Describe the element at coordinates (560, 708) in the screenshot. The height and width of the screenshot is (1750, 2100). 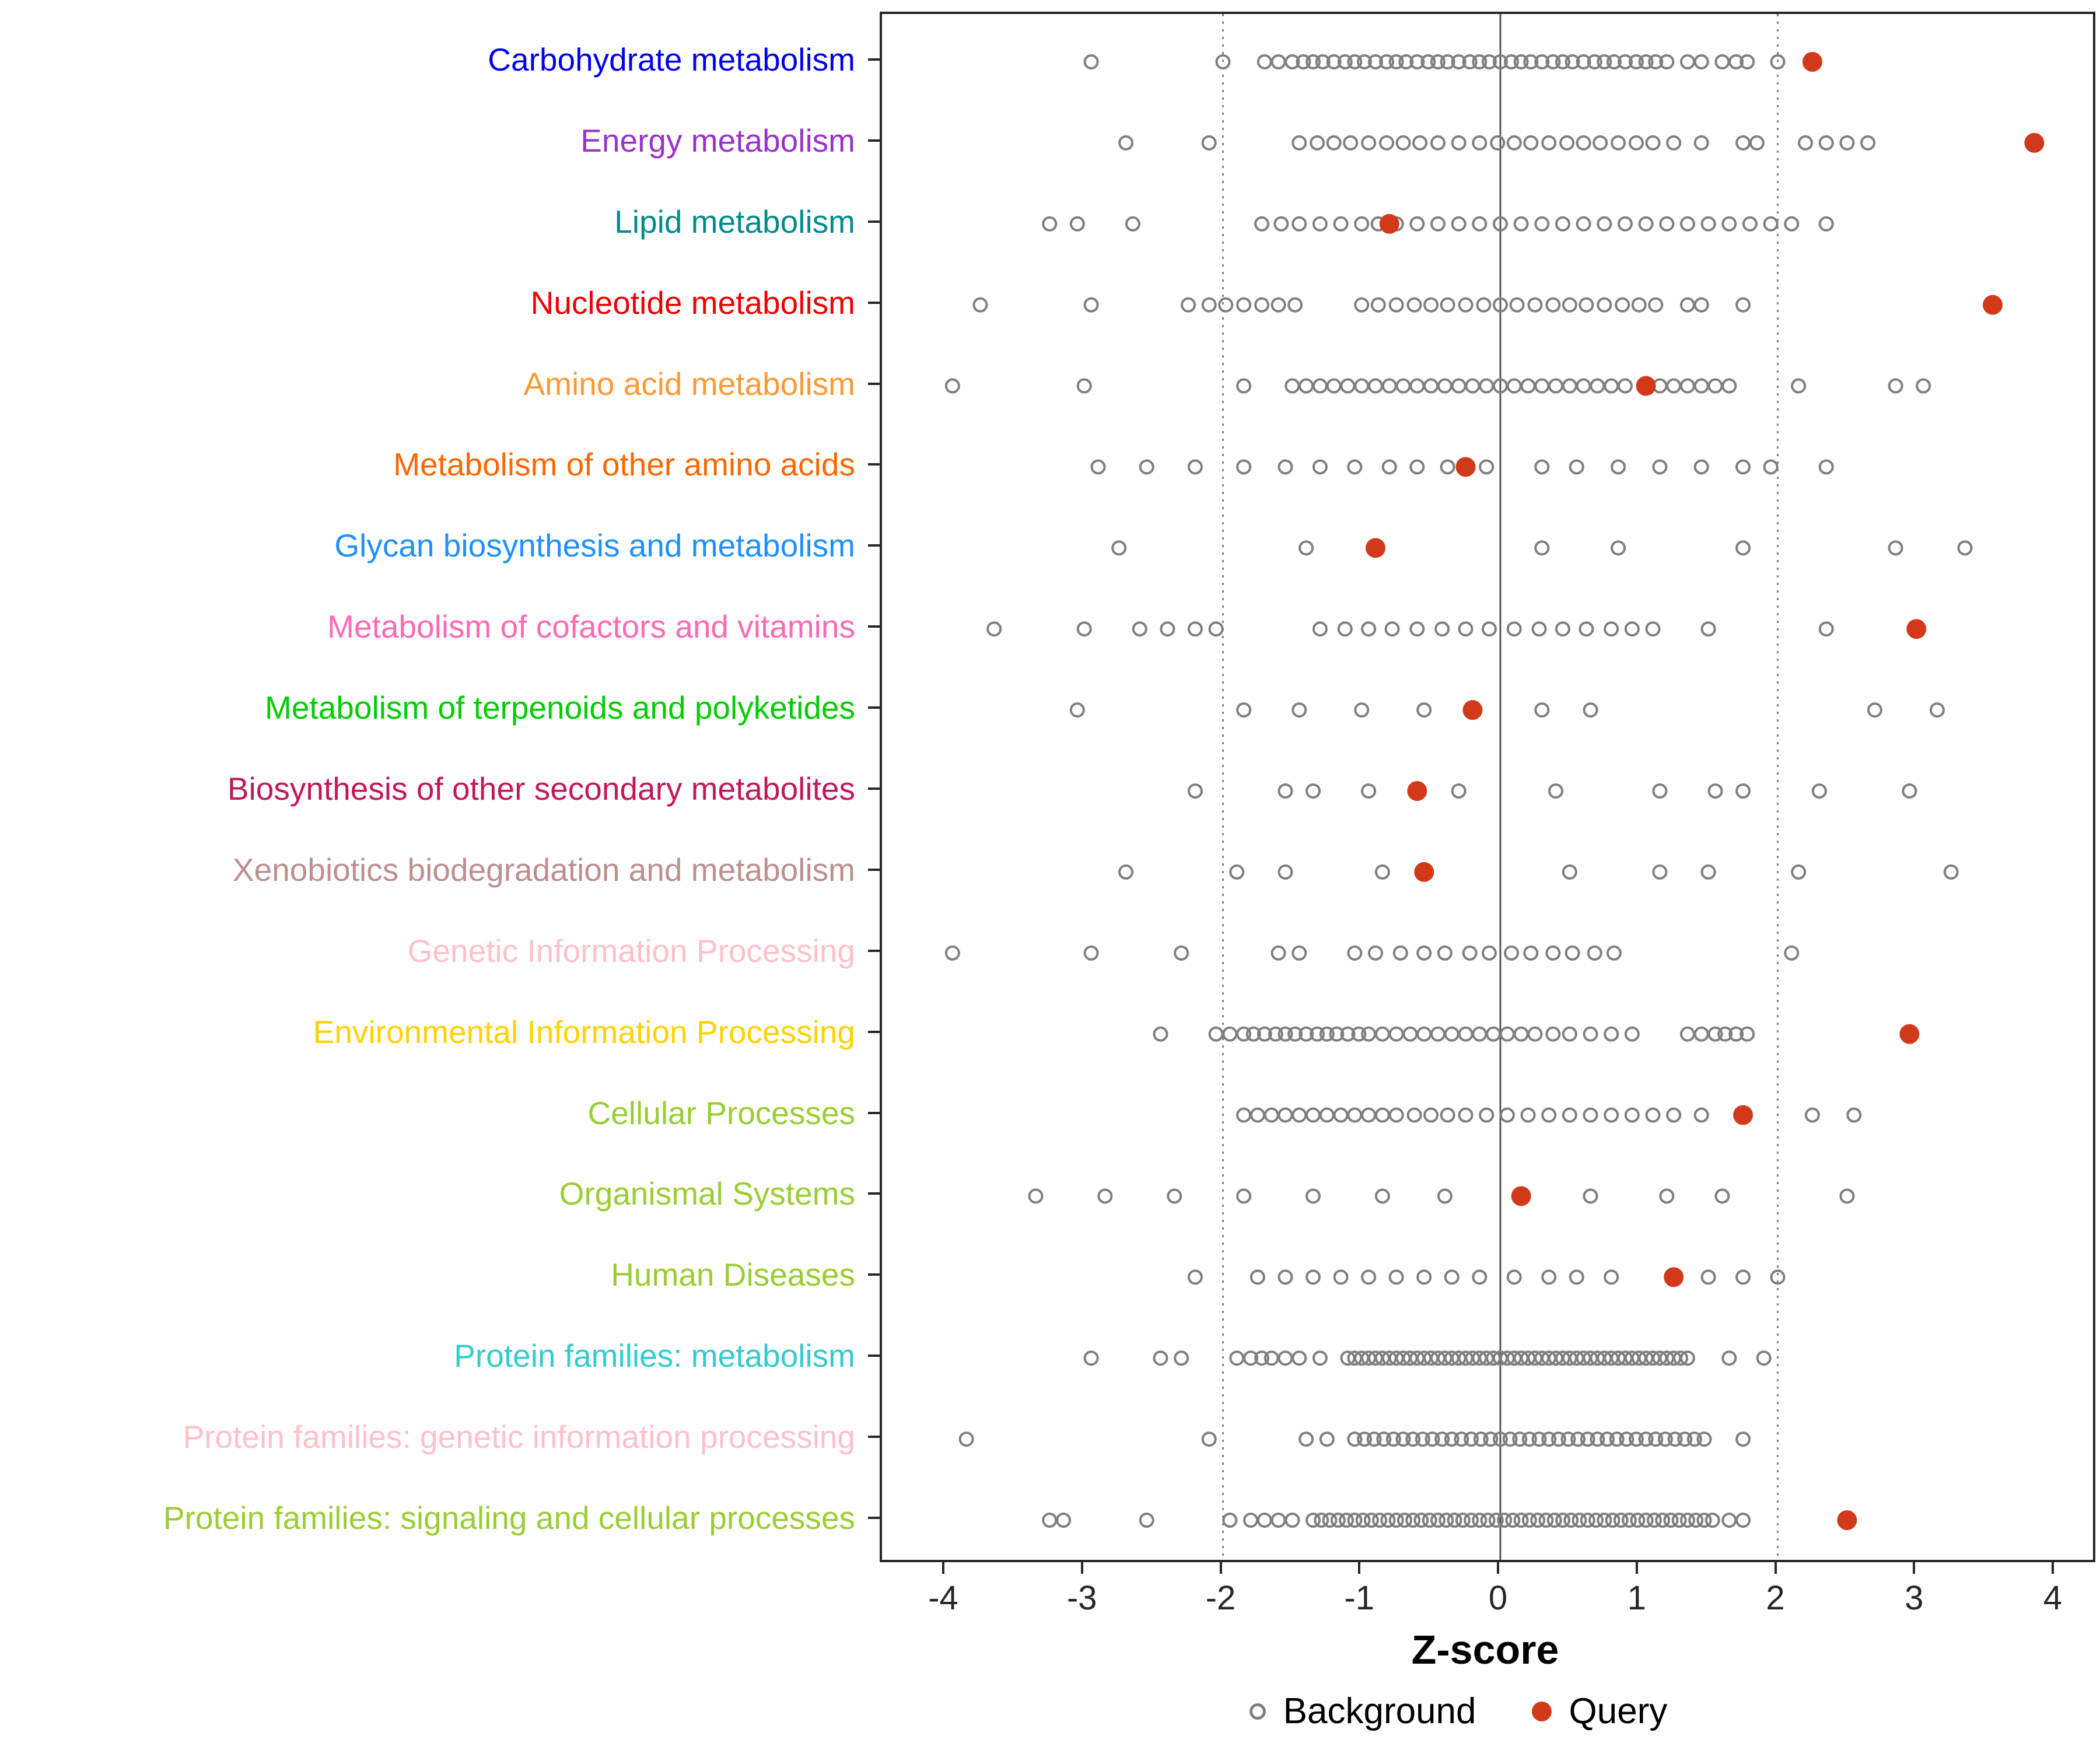
I see `category-label: Metabolism of terpenoids and polyketides` at that location.